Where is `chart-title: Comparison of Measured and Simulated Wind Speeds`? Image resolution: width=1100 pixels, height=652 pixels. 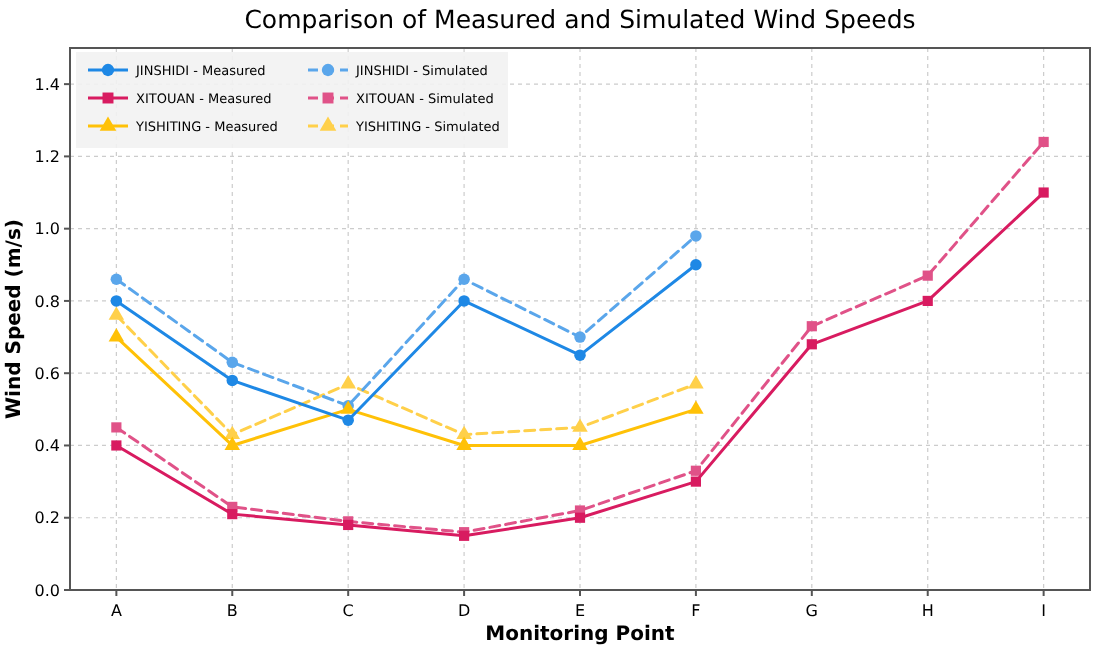
chart-title: Comparison of Measured and Simulated Wind Speeds is located at coordinates (580, 19).